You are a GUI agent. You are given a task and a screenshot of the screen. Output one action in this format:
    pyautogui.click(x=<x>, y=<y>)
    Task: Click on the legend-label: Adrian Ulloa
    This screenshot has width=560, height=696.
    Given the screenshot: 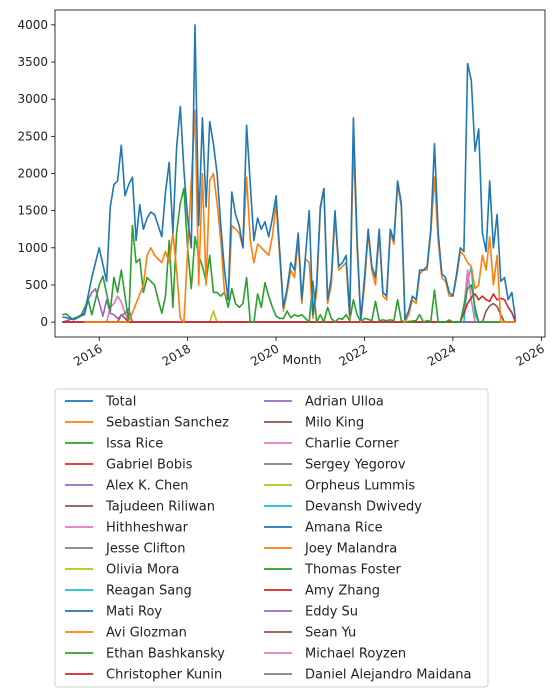 What is the action you would take?
    pyautogui.click(x=344, y=402)
    